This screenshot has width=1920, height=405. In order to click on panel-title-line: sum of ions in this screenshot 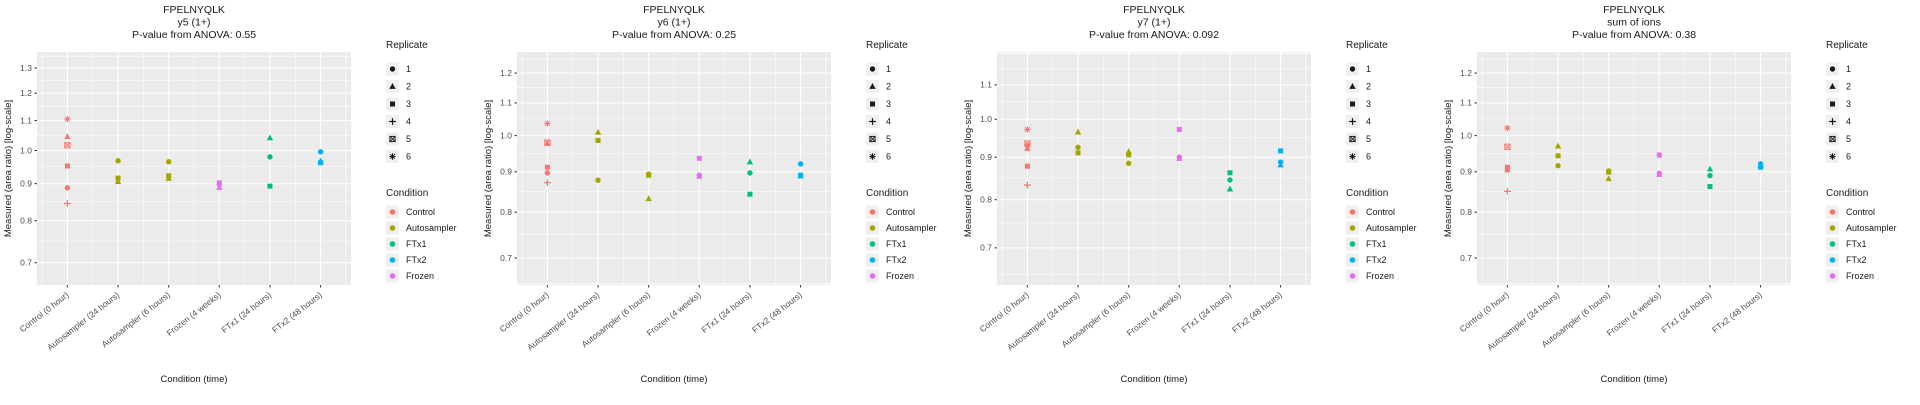, I will do `click(1634, 23)`.